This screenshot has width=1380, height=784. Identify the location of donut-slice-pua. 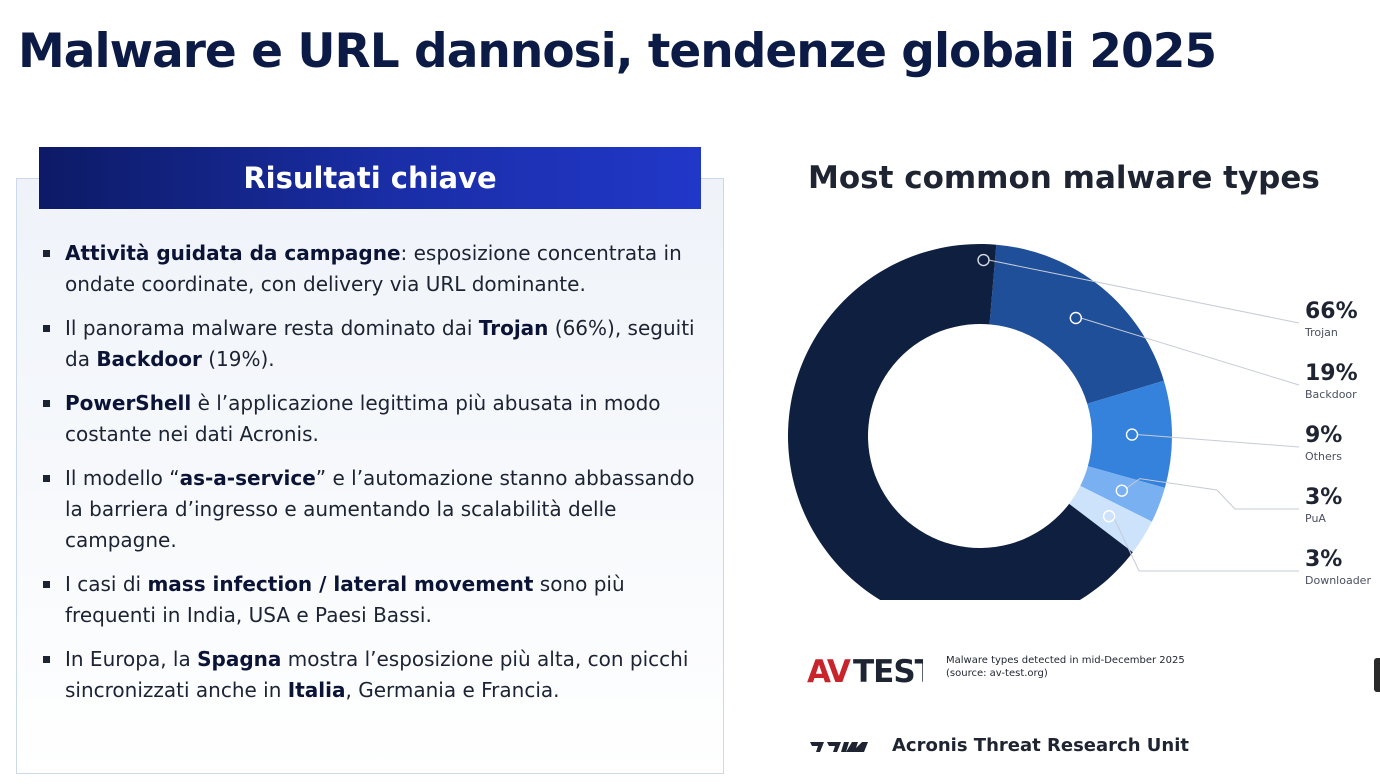
(1122, 494).